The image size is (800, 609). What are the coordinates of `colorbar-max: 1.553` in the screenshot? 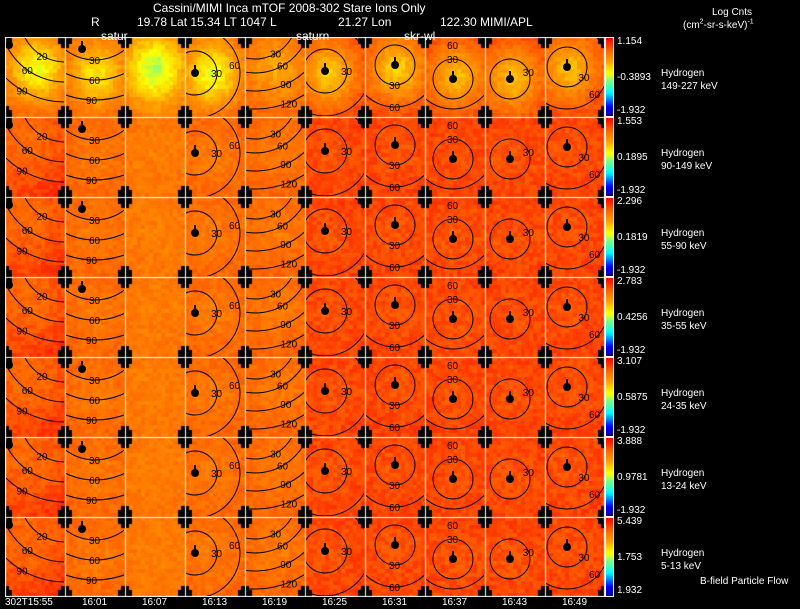 It's located at (630, 121).